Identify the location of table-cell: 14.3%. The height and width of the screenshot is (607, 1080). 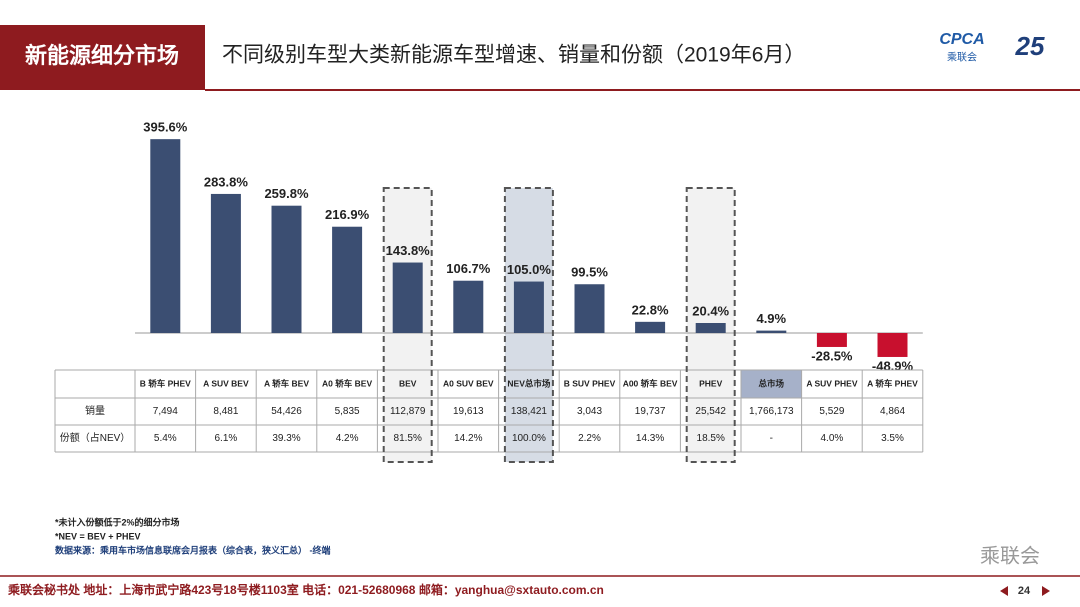
(650, 438).